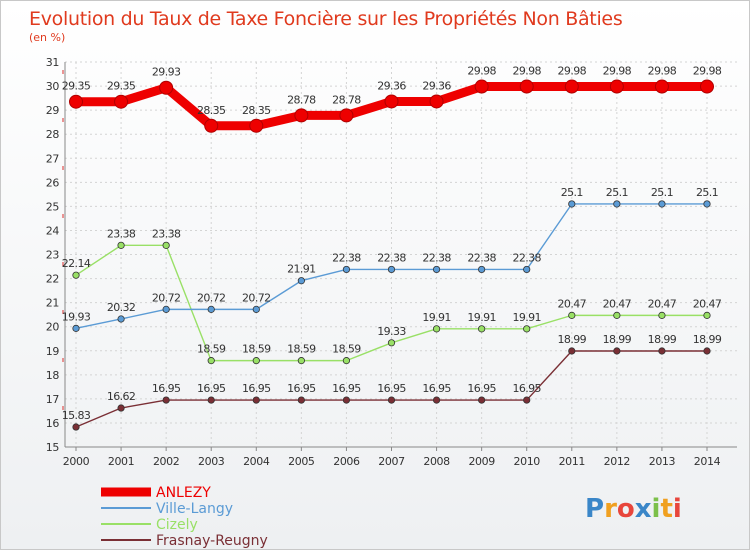 The height and width of the screenshot is (554, 750). Describe the element at coordinates (594, 509) in the screenshot. I see `logo-letter: P` at that location.